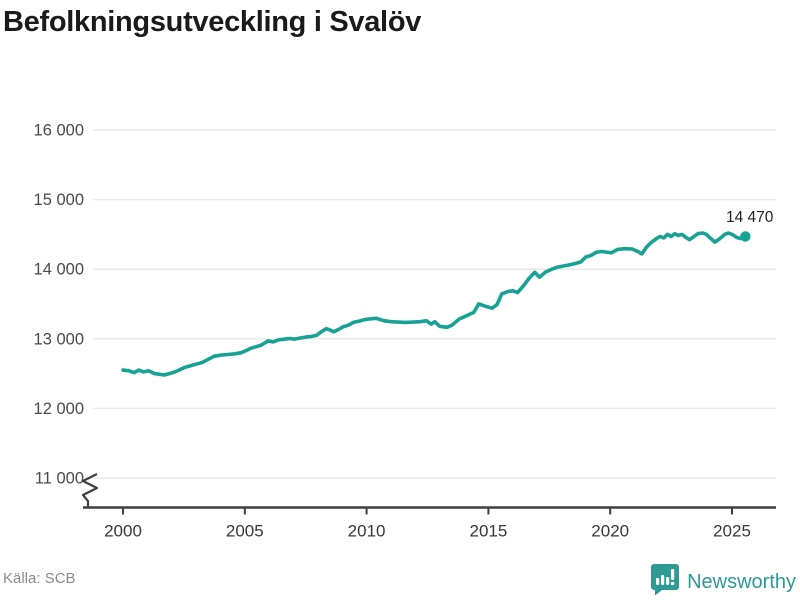 This screenshot has width=800, height=600. I want to click on y-axis-tick-label: 13 000, so click(59, 339).